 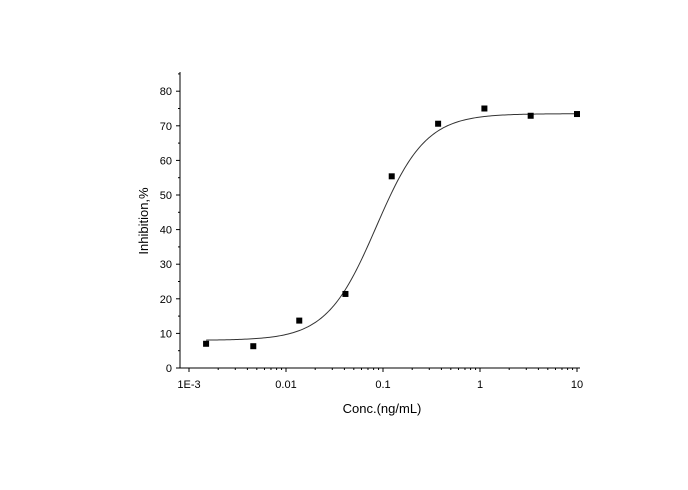 I want to click on x-axis: 1E-3 0.01 0.1 1 10, so click(x=380, y=379).